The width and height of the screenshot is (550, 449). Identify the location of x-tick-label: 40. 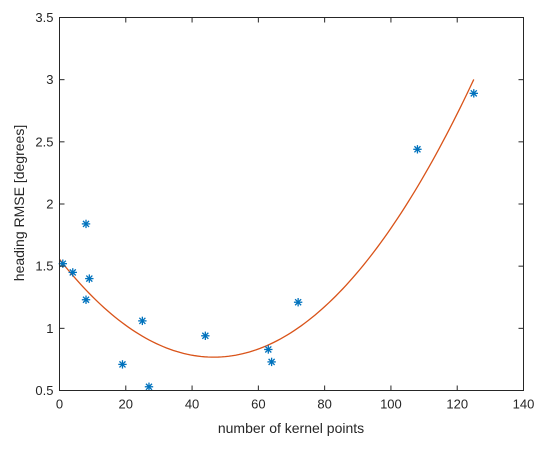
(192, 404).